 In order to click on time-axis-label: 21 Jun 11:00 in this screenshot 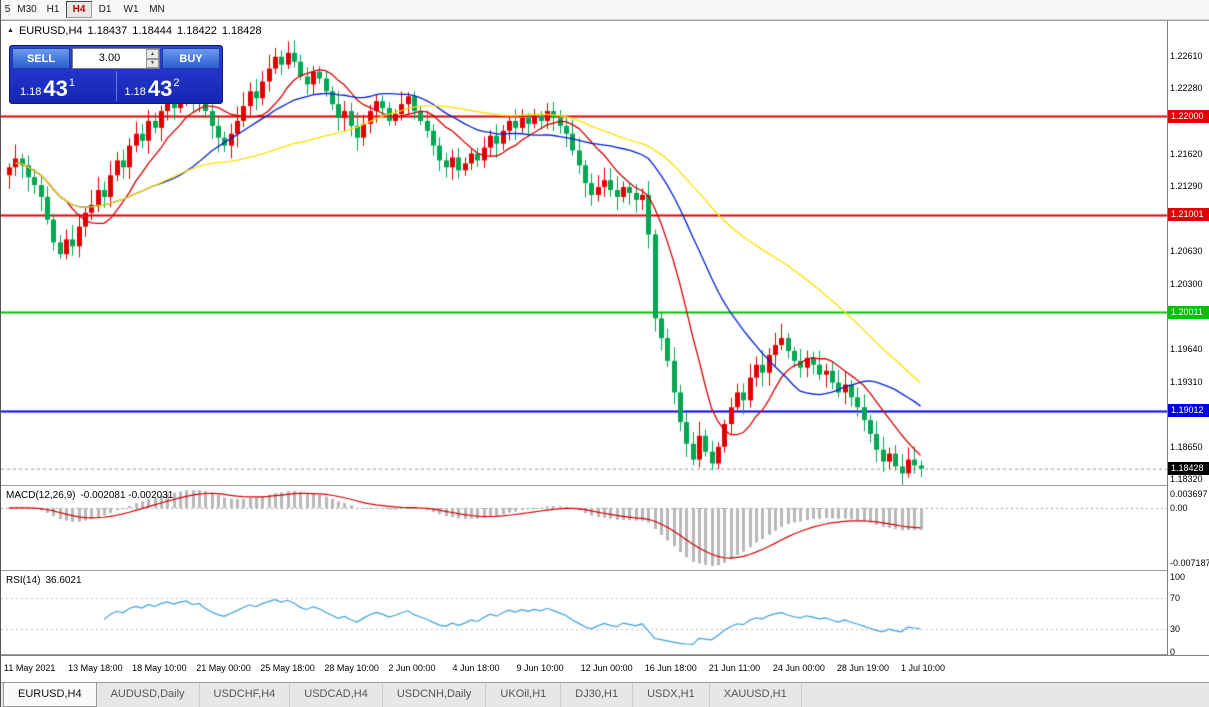, I will do `click(734, 668)`.